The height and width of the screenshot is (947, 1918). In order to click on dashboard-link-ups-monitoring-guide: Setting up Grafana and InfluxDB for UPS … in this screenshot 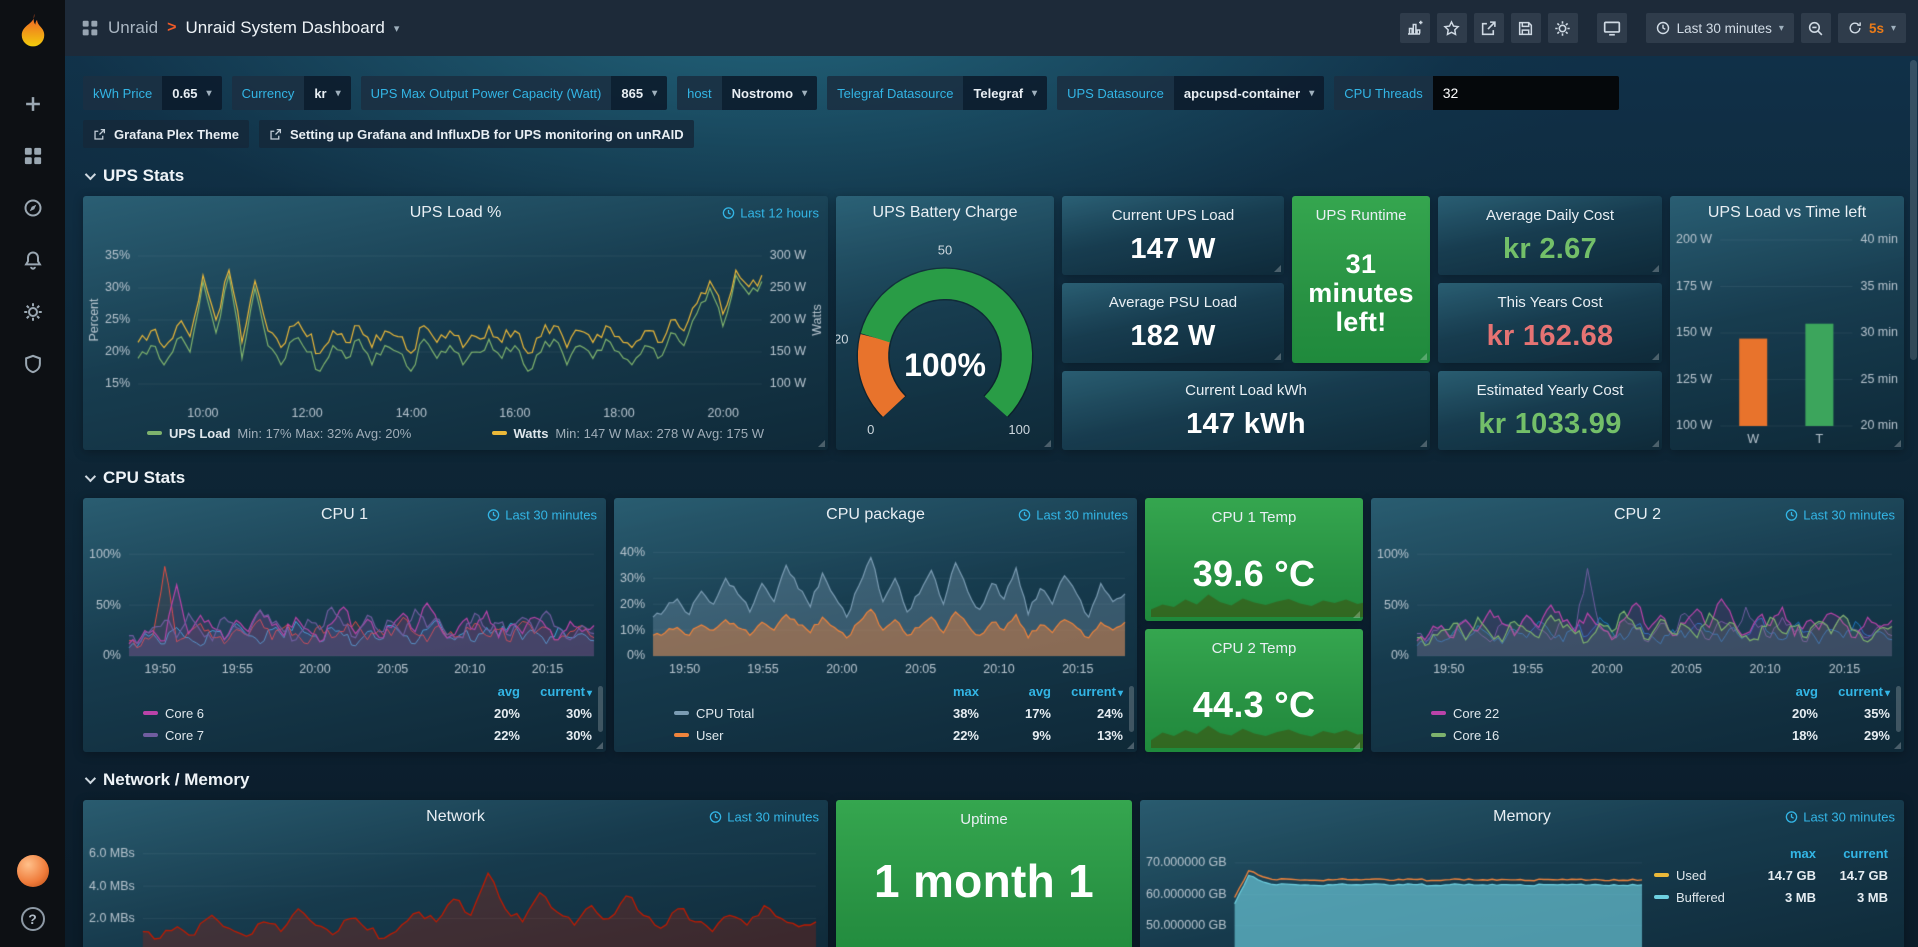, I will do `click(476, 134)`.